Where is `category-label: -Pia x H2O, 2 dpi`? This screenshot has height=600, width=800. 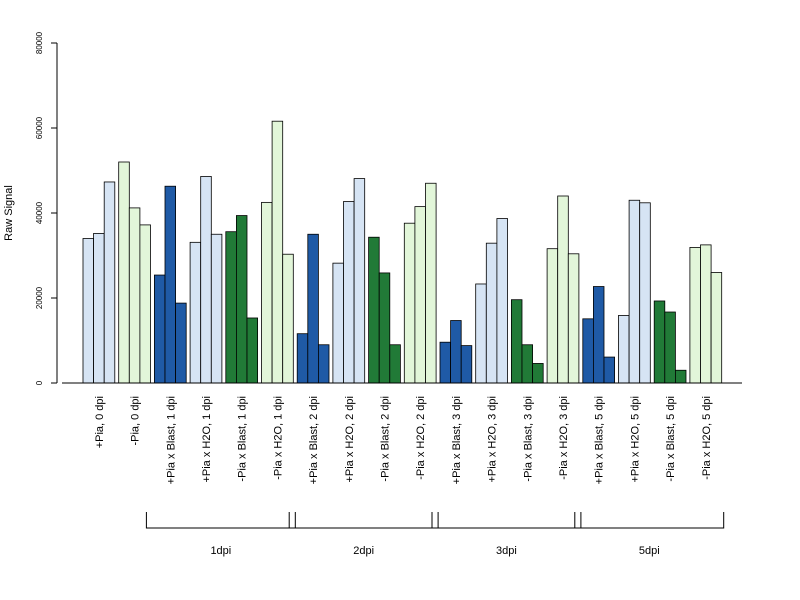
category-label: -Pia x H2O, 2 dpi is located at coordinates (421, 438).